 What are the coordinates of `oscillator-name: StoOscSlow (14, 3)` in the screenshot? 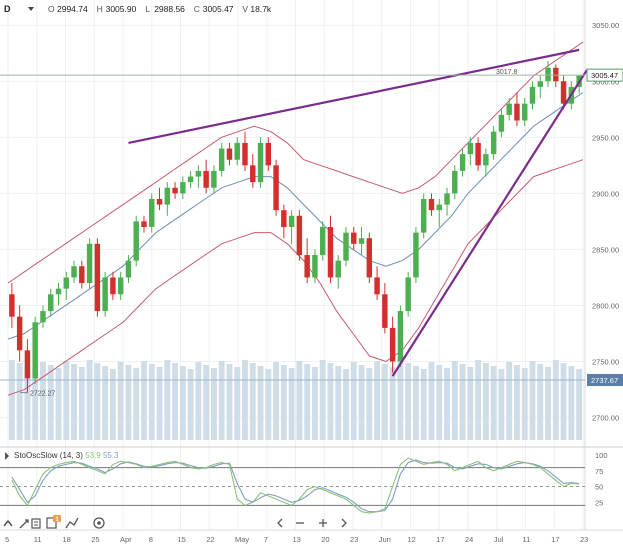 It's located at (49, 455).